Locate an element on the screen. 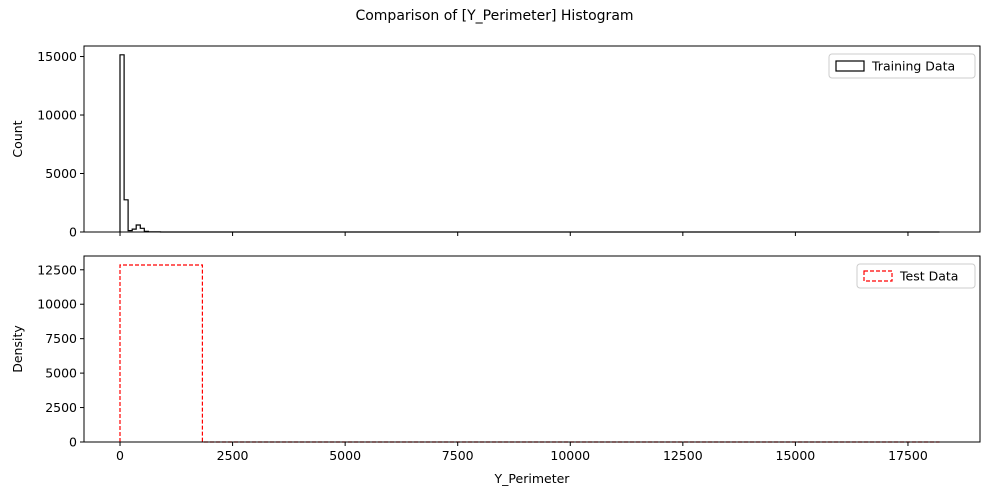  panel-2-legend-label: Test Data is located at coordinates (928, 276).